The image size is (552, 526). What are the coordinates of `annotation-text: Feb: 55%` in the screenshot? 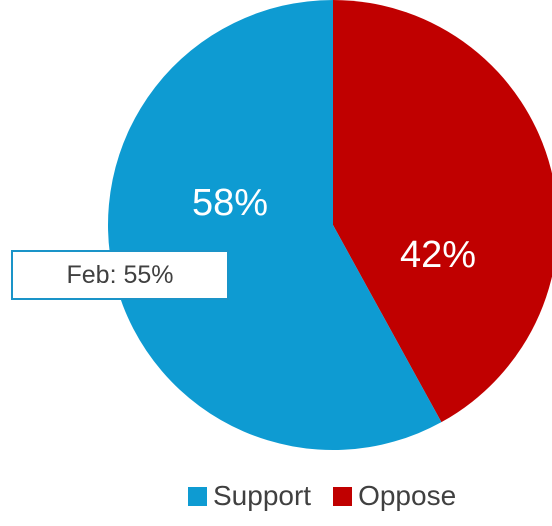 It's located at (120, 274).